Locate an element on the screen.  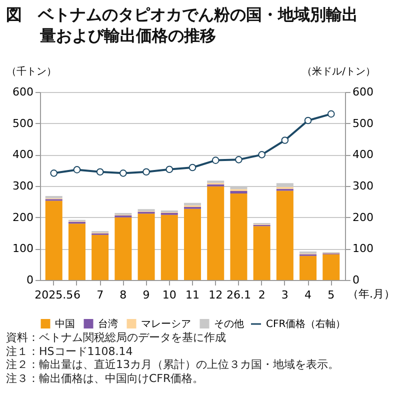
legend-label: CFR価格（右軸） is located at coordinates (306, 324).